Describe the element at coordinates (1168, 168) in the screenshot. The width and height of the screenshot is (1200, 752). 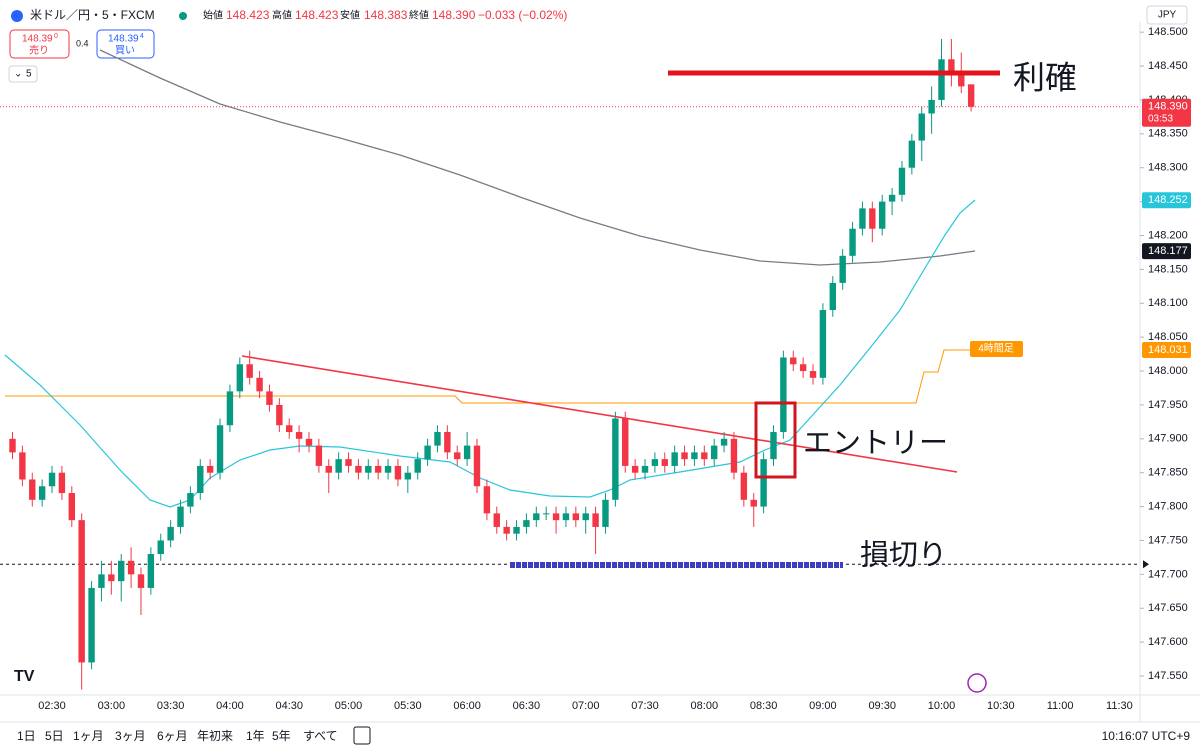
I see `y-tick-label: 148.300` at that location.